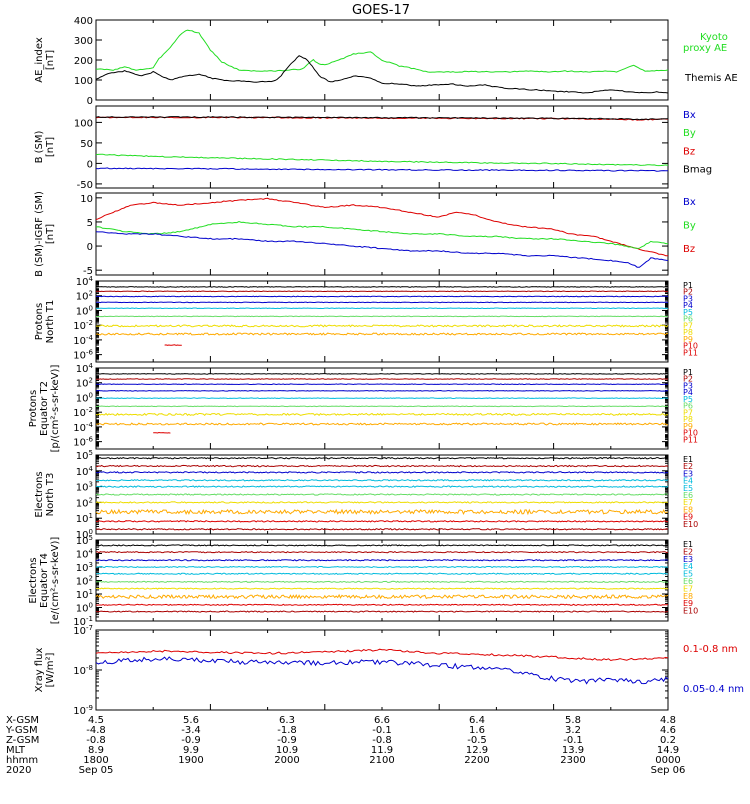 Image resolution: width=750 pixels, height=804 pixels. What do you see at coordinates (90, 223) in the screenshot?
I see `y-tick-label: 5` at bounding box center [90, 223].